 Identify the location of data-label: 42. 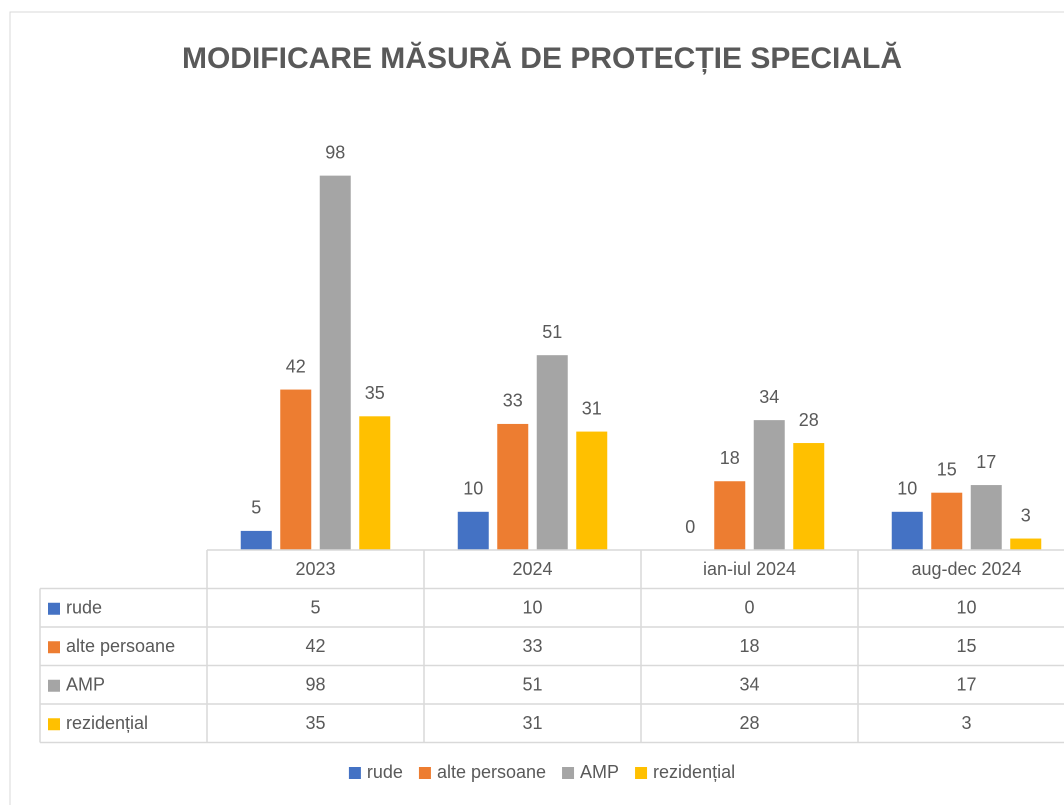
(296, 366).